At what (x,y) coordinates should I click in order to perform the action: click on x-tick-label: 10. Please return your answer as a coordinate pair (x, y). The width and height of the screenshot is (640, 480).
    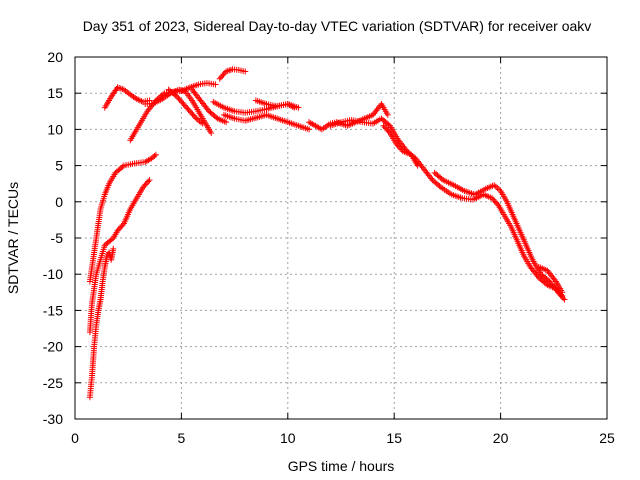
    Looking at the image, I should click on (288, 438).